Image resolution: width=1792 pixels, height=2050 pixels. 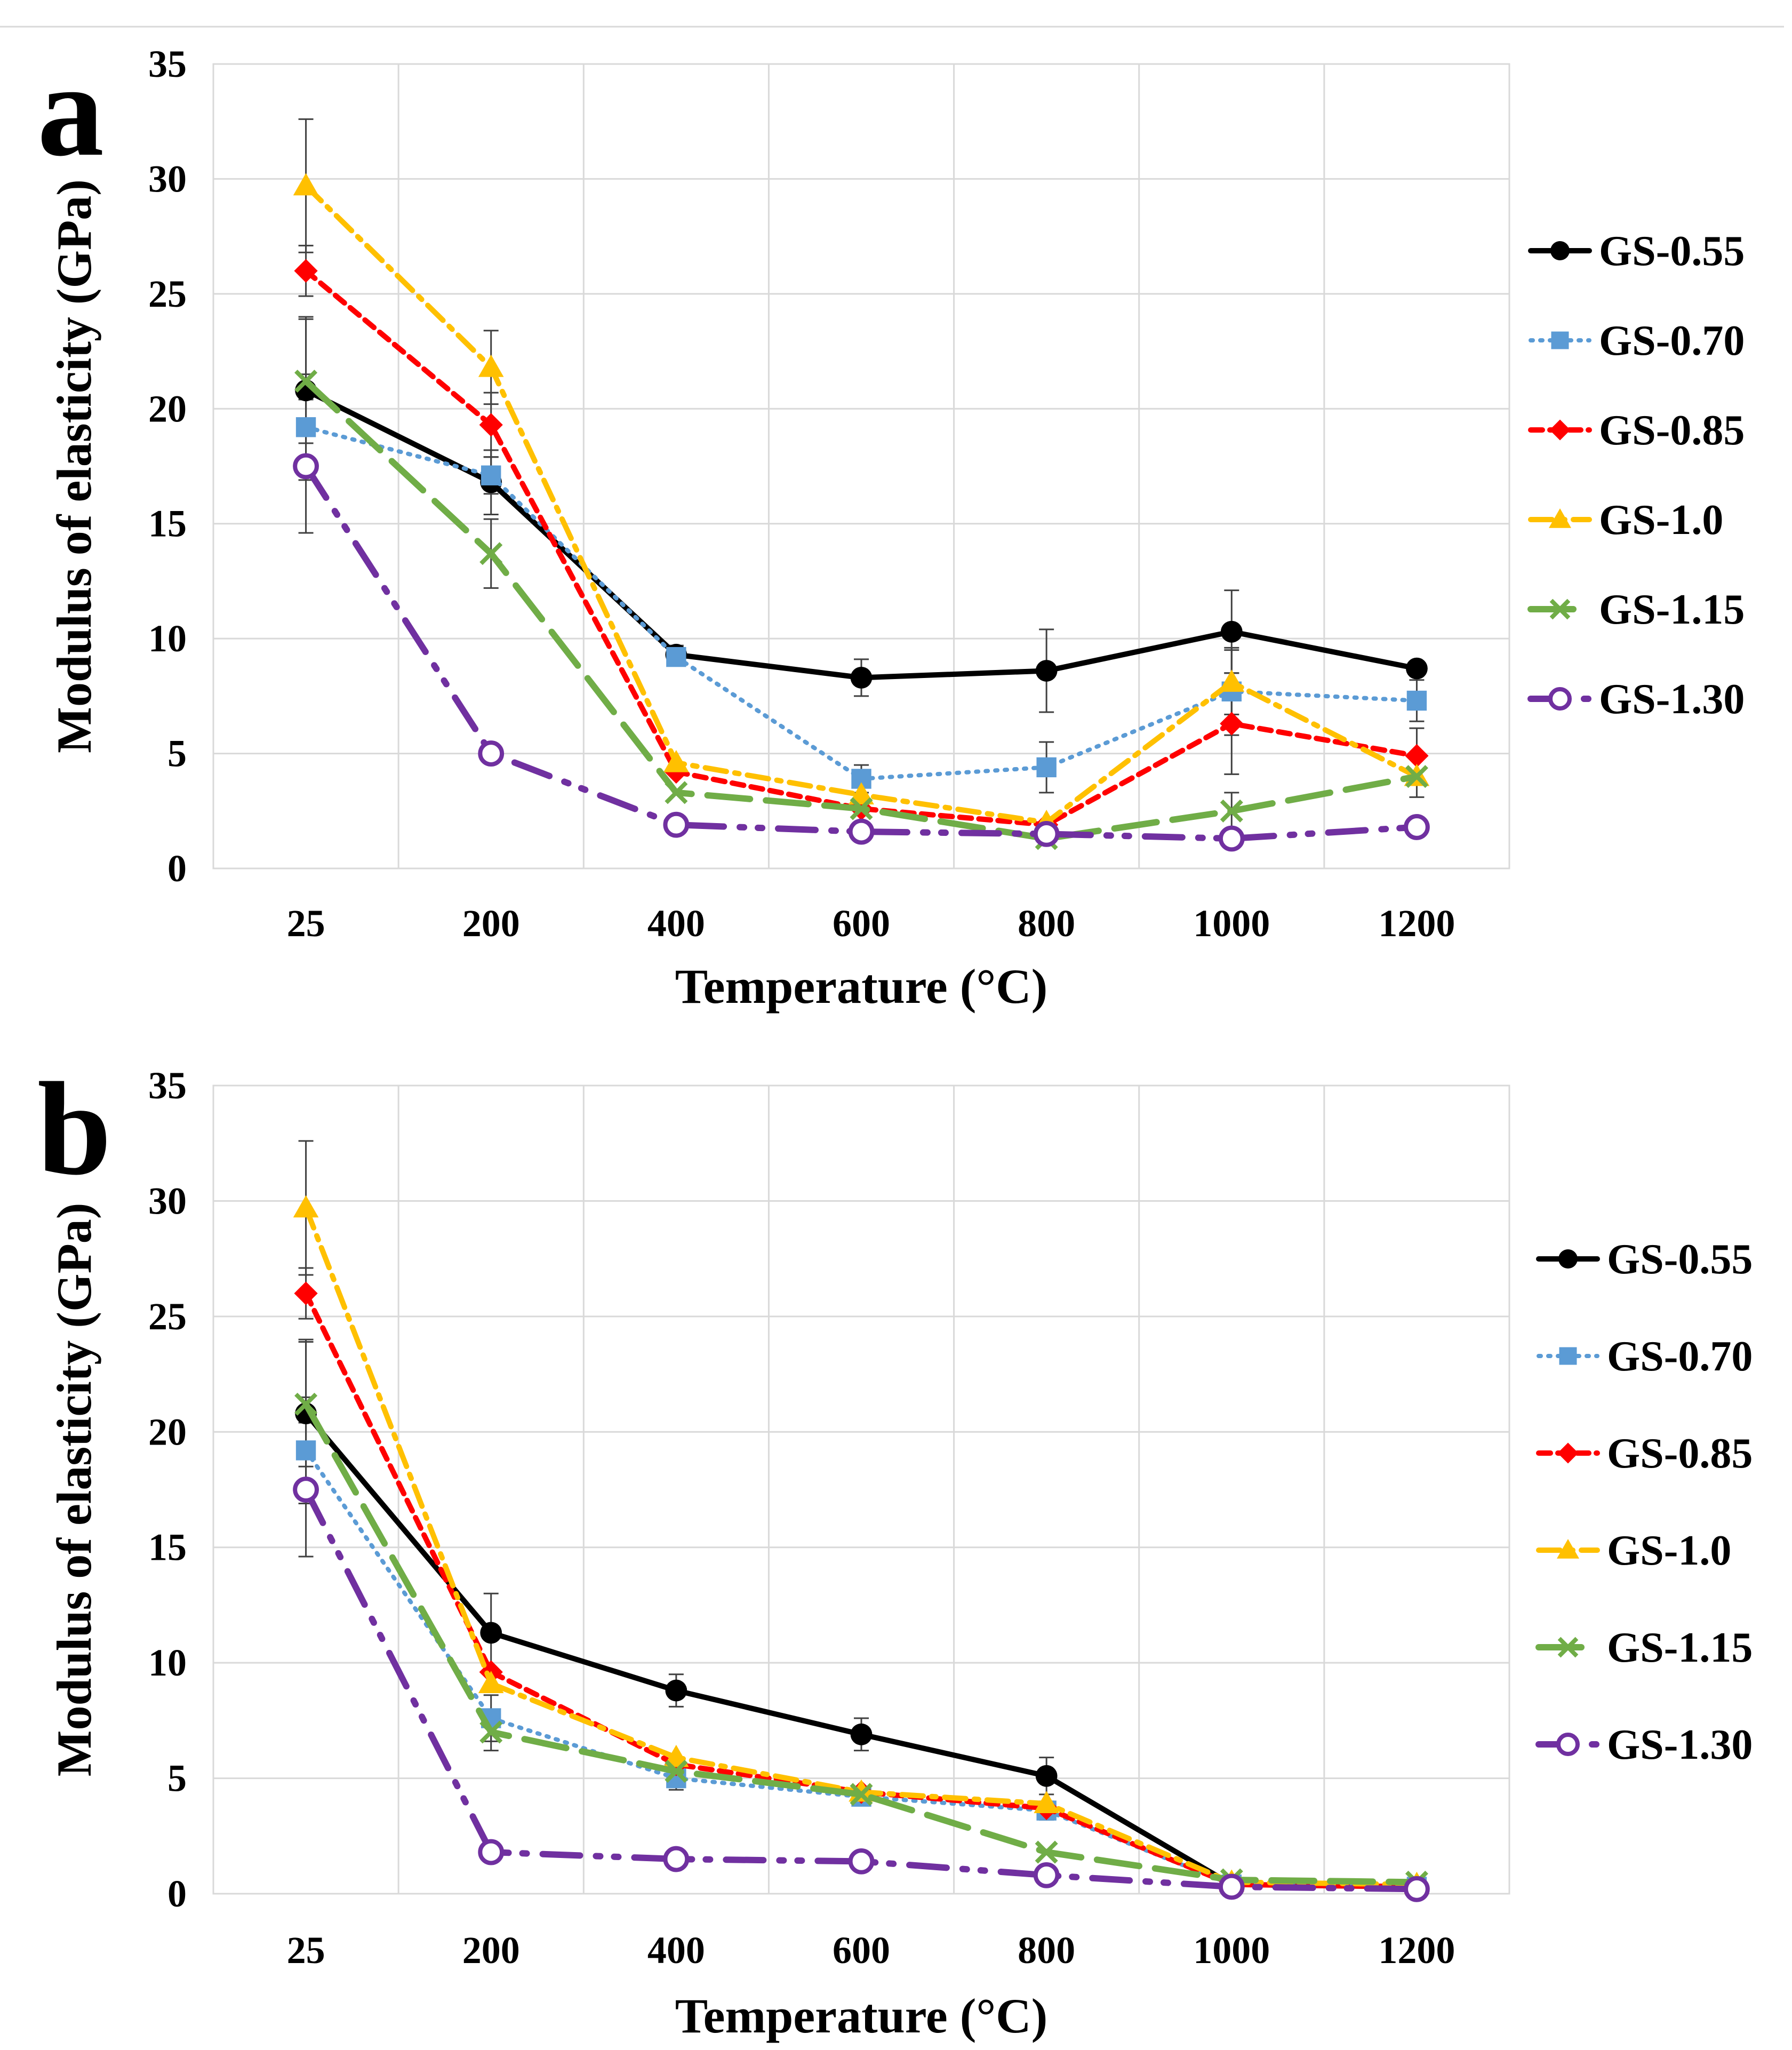 I want to click on x-tick-label: 800, so click(x=1046, y=923).